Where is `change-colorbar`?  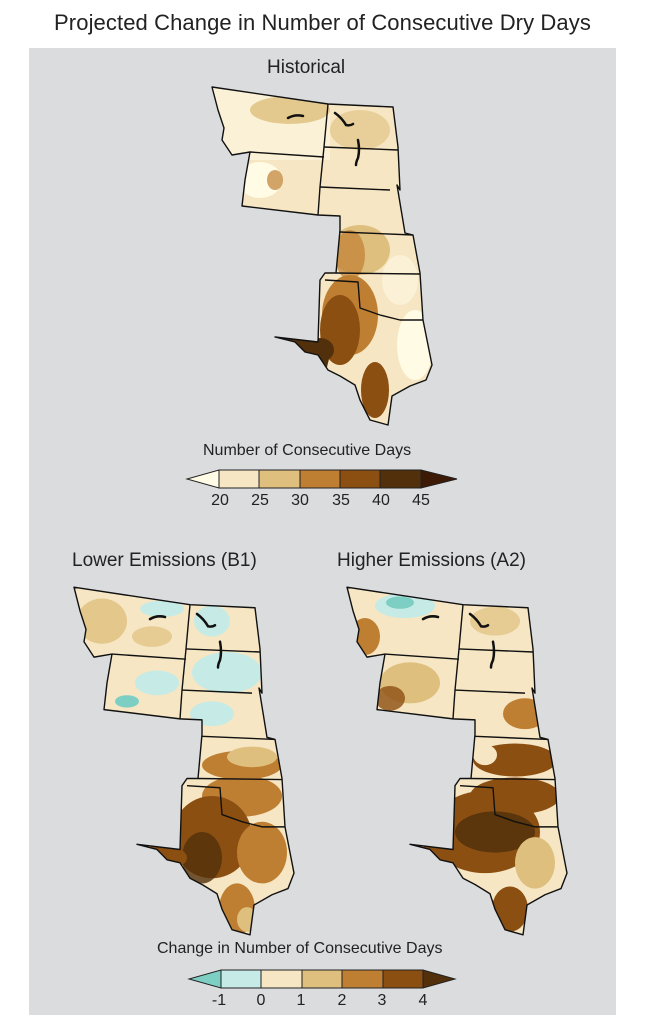 change-colorbar is located at coordinates (322, 979).